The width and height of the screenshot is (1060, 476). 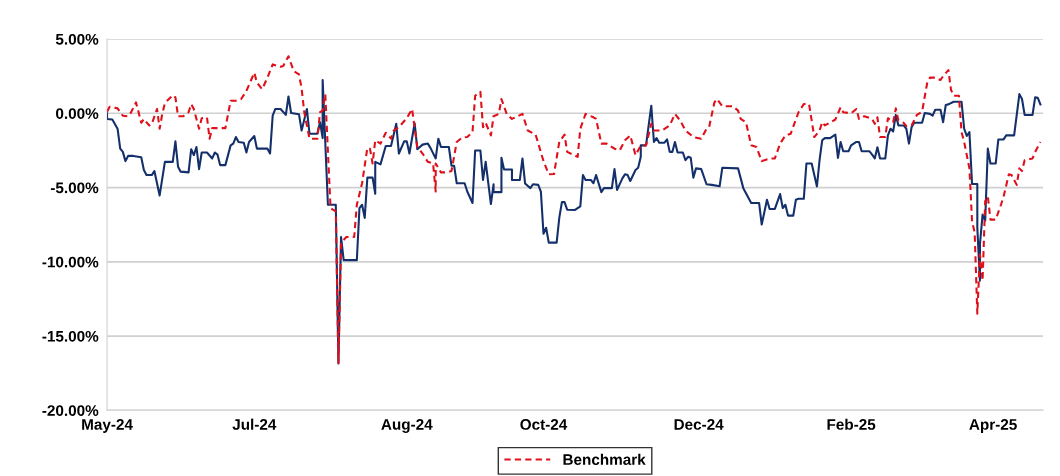 What do you see at coordinates (604, 459) in the screenshot?
I see `legend-label: Benchmark` at bounding box center [604, 459].